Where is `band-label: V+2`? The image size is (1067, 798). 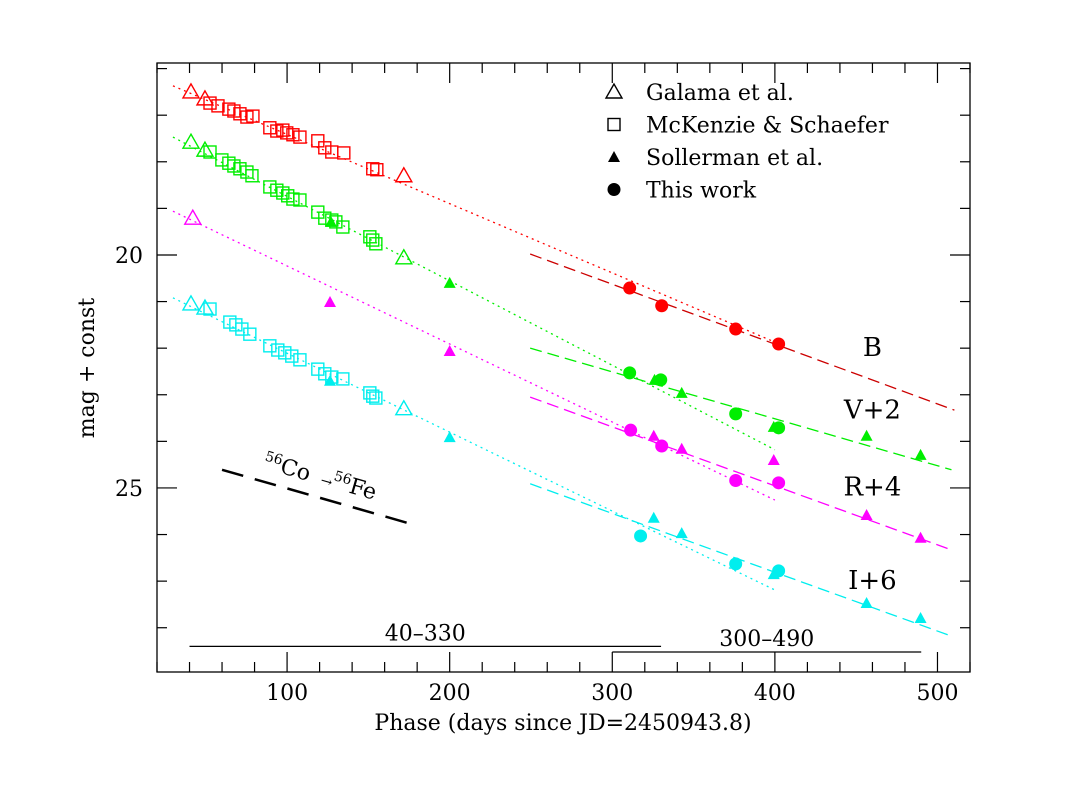
band-label: V+2 is located at coordinates (872, 411).